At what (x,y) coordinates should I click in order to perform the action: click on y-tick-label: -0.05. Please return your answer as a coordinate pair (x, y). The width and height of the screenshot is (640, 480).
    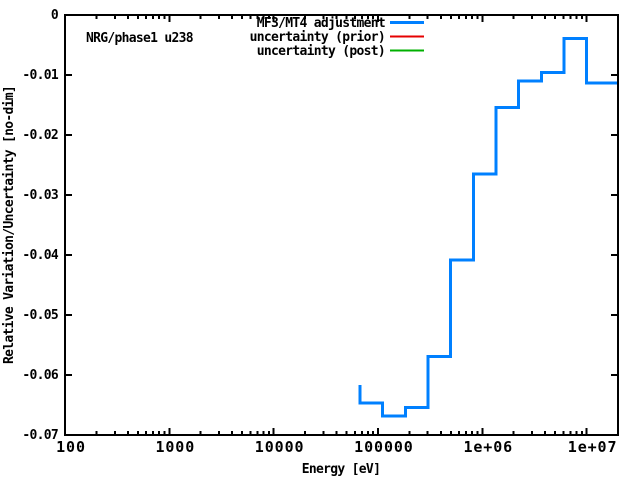
    Looking at the image, I should click on (40, 315).